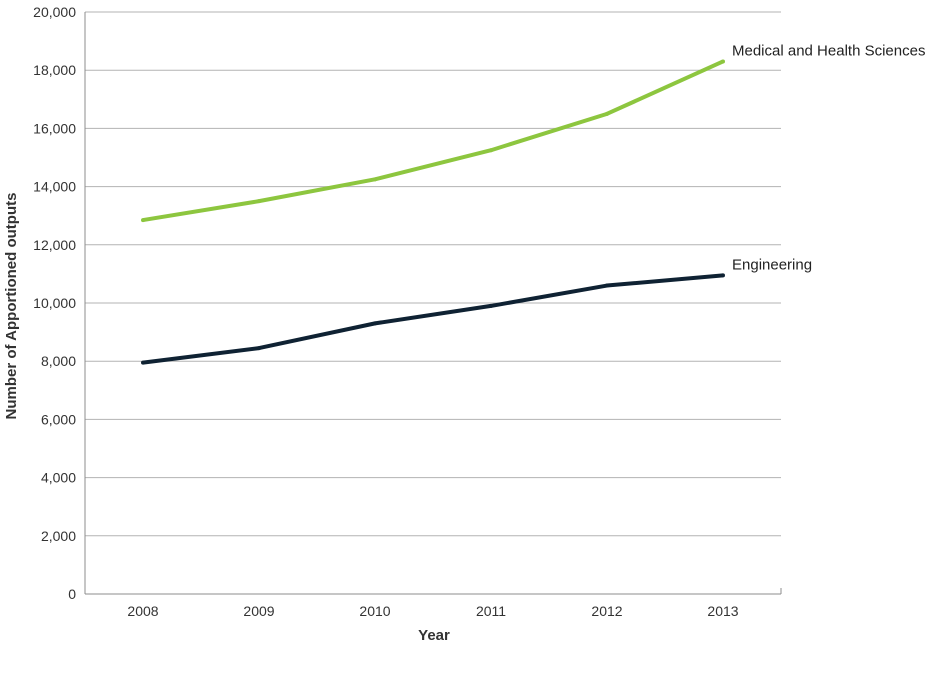 The image size is (945, 679). Describe the element at coordinates (772, 264) in the screenshot. I see `series-label: Engineering` at that location.